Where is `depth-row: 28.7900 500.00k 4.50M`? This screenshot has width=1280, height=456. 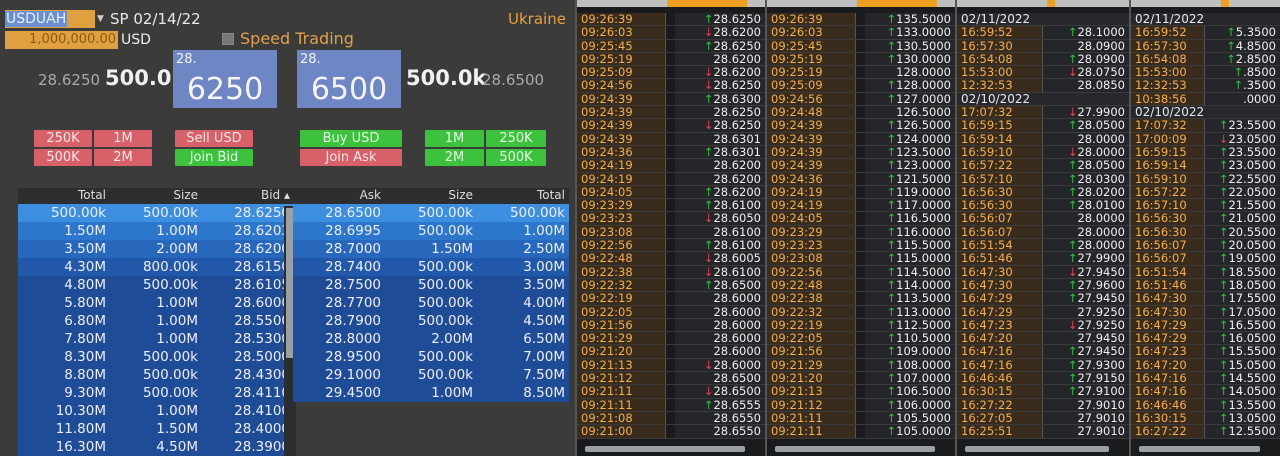
depth-row: 28.7900 500.00k 4.50M is located at coordinates (431, 321).